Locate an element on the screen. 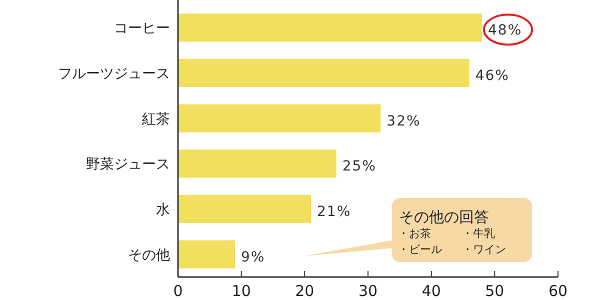 This screenshot has width=600, height=300. annotation: ・牛乳 is located at coordinates (478, 233).